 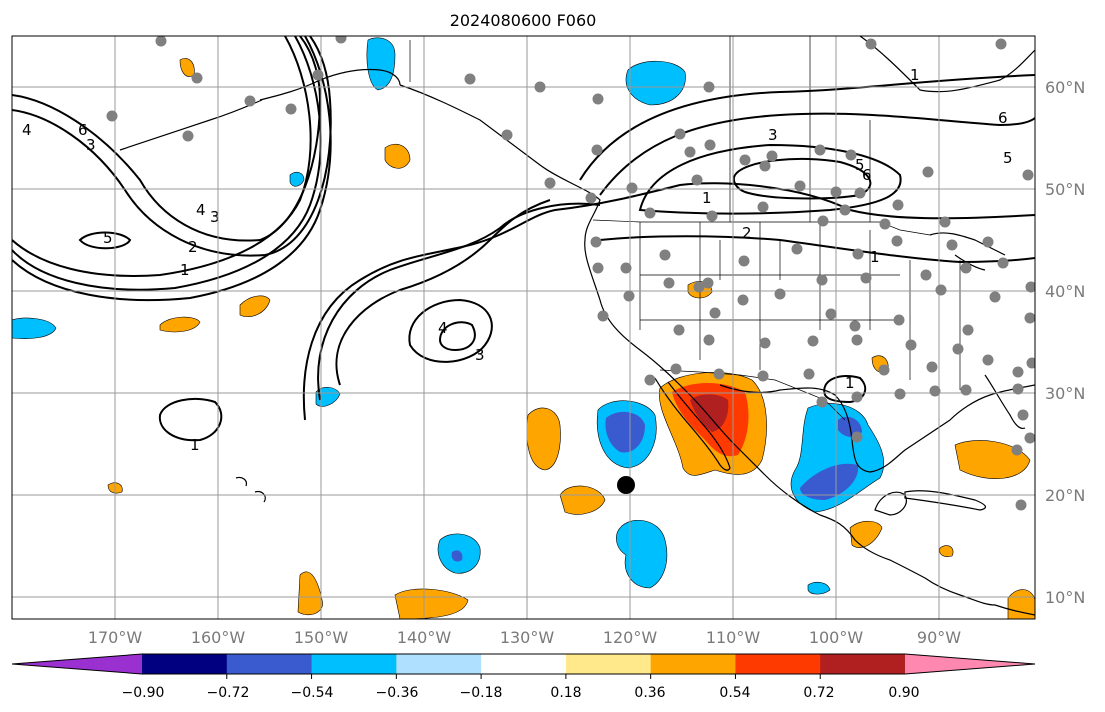 I want to click on center-marker, so click(x=626, y=485).